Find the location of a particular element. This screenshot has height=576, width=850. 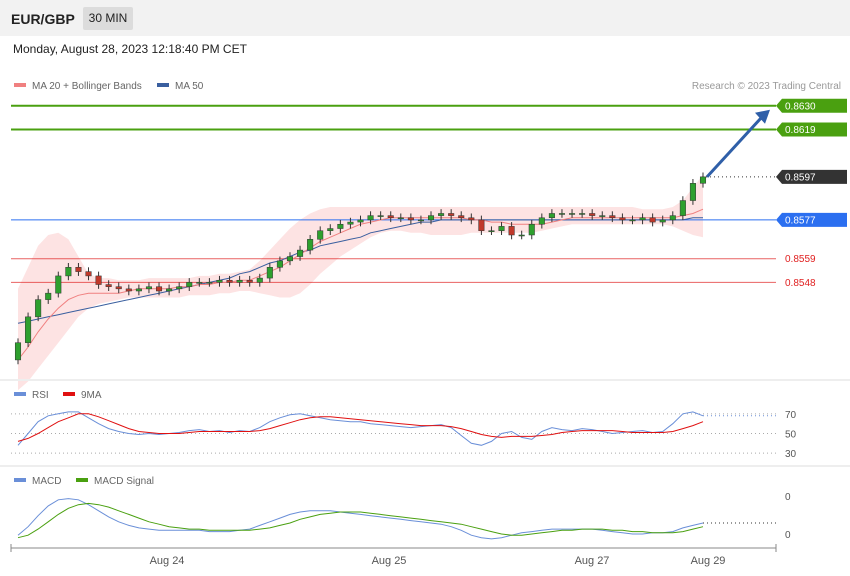

macd-swatch is located at coordinates (20, 480).